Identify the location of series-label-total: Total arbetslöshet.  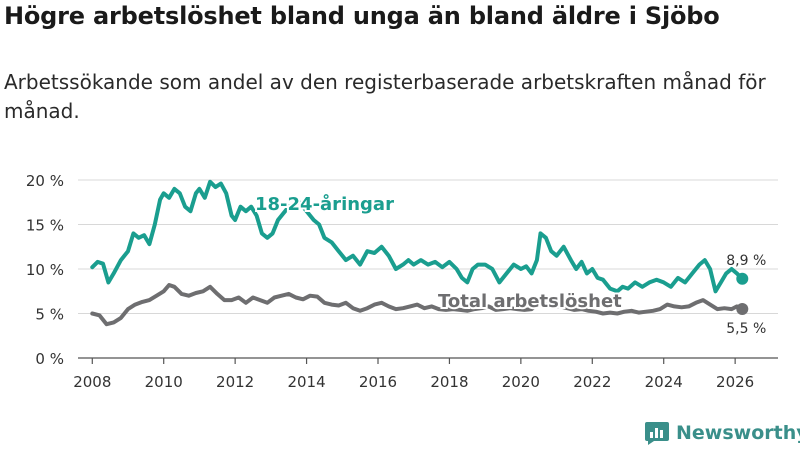
(530, 301).